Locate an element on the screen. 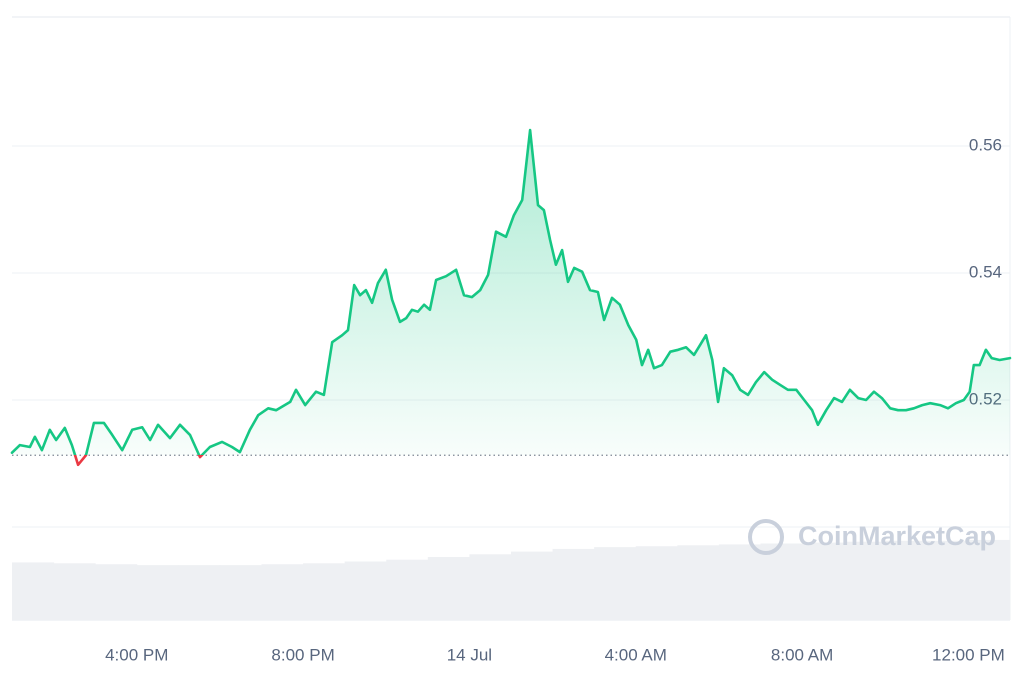  y-tick-label: 0.54 is located at coordinates (985, 271).